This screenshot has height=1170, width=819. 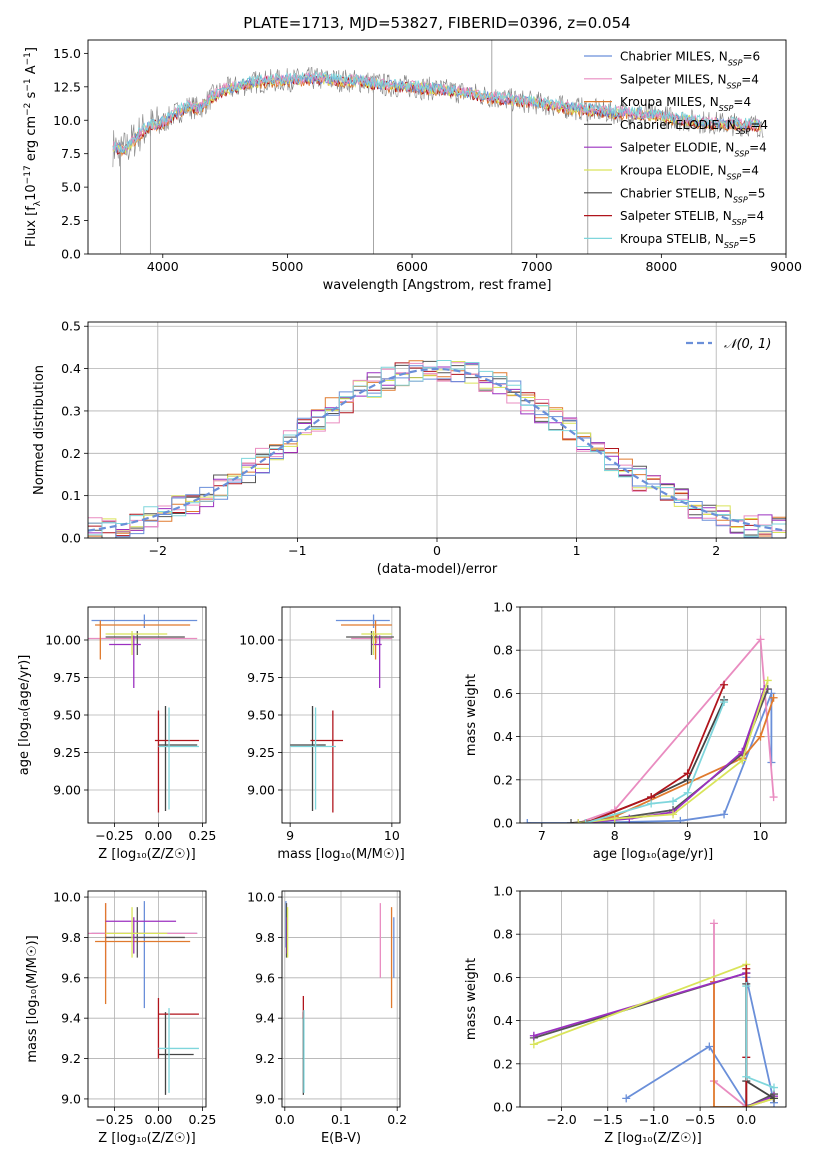 I want to click on x-tick-label: 0.2, so click(x=397, y=1119).